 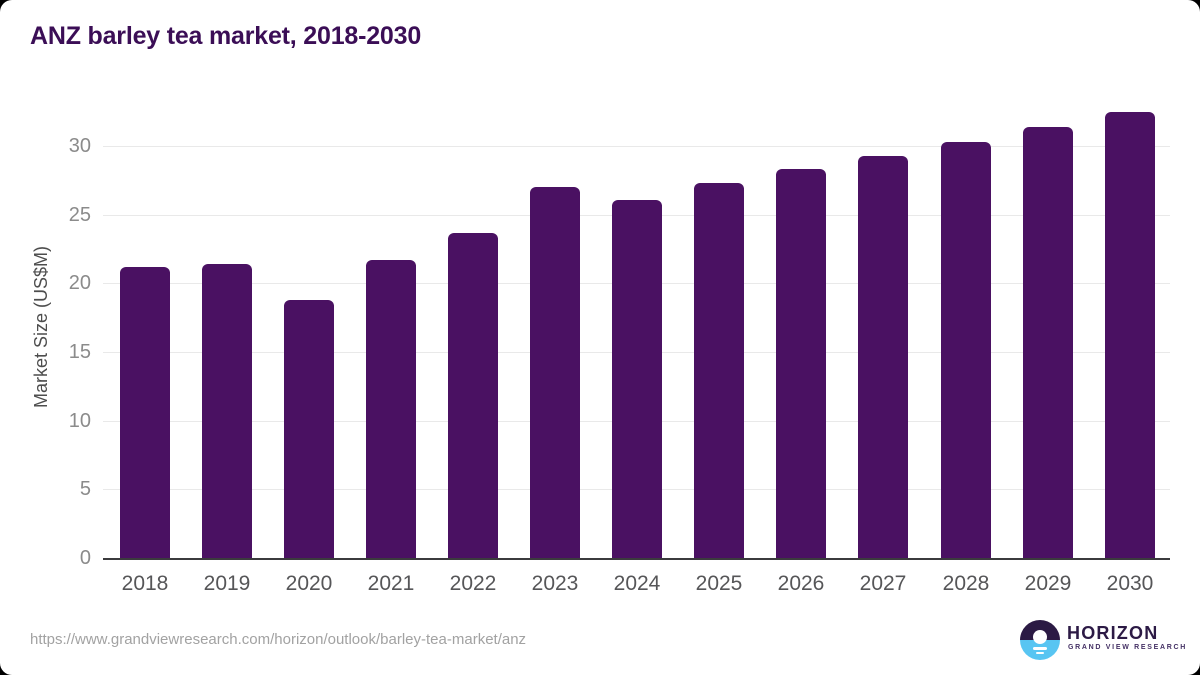 I want to click on x-tick-label-2029: 2029, so click(x=1048, y=583).